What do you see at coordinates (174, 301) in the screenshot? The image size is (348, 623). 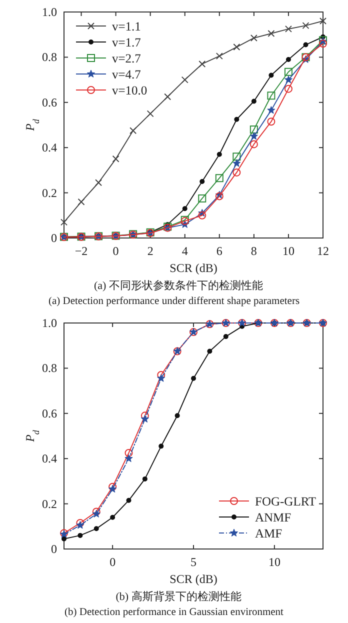 I see `text: (a) Detection performance under different shape parameters` at bounding box center [174, 301].